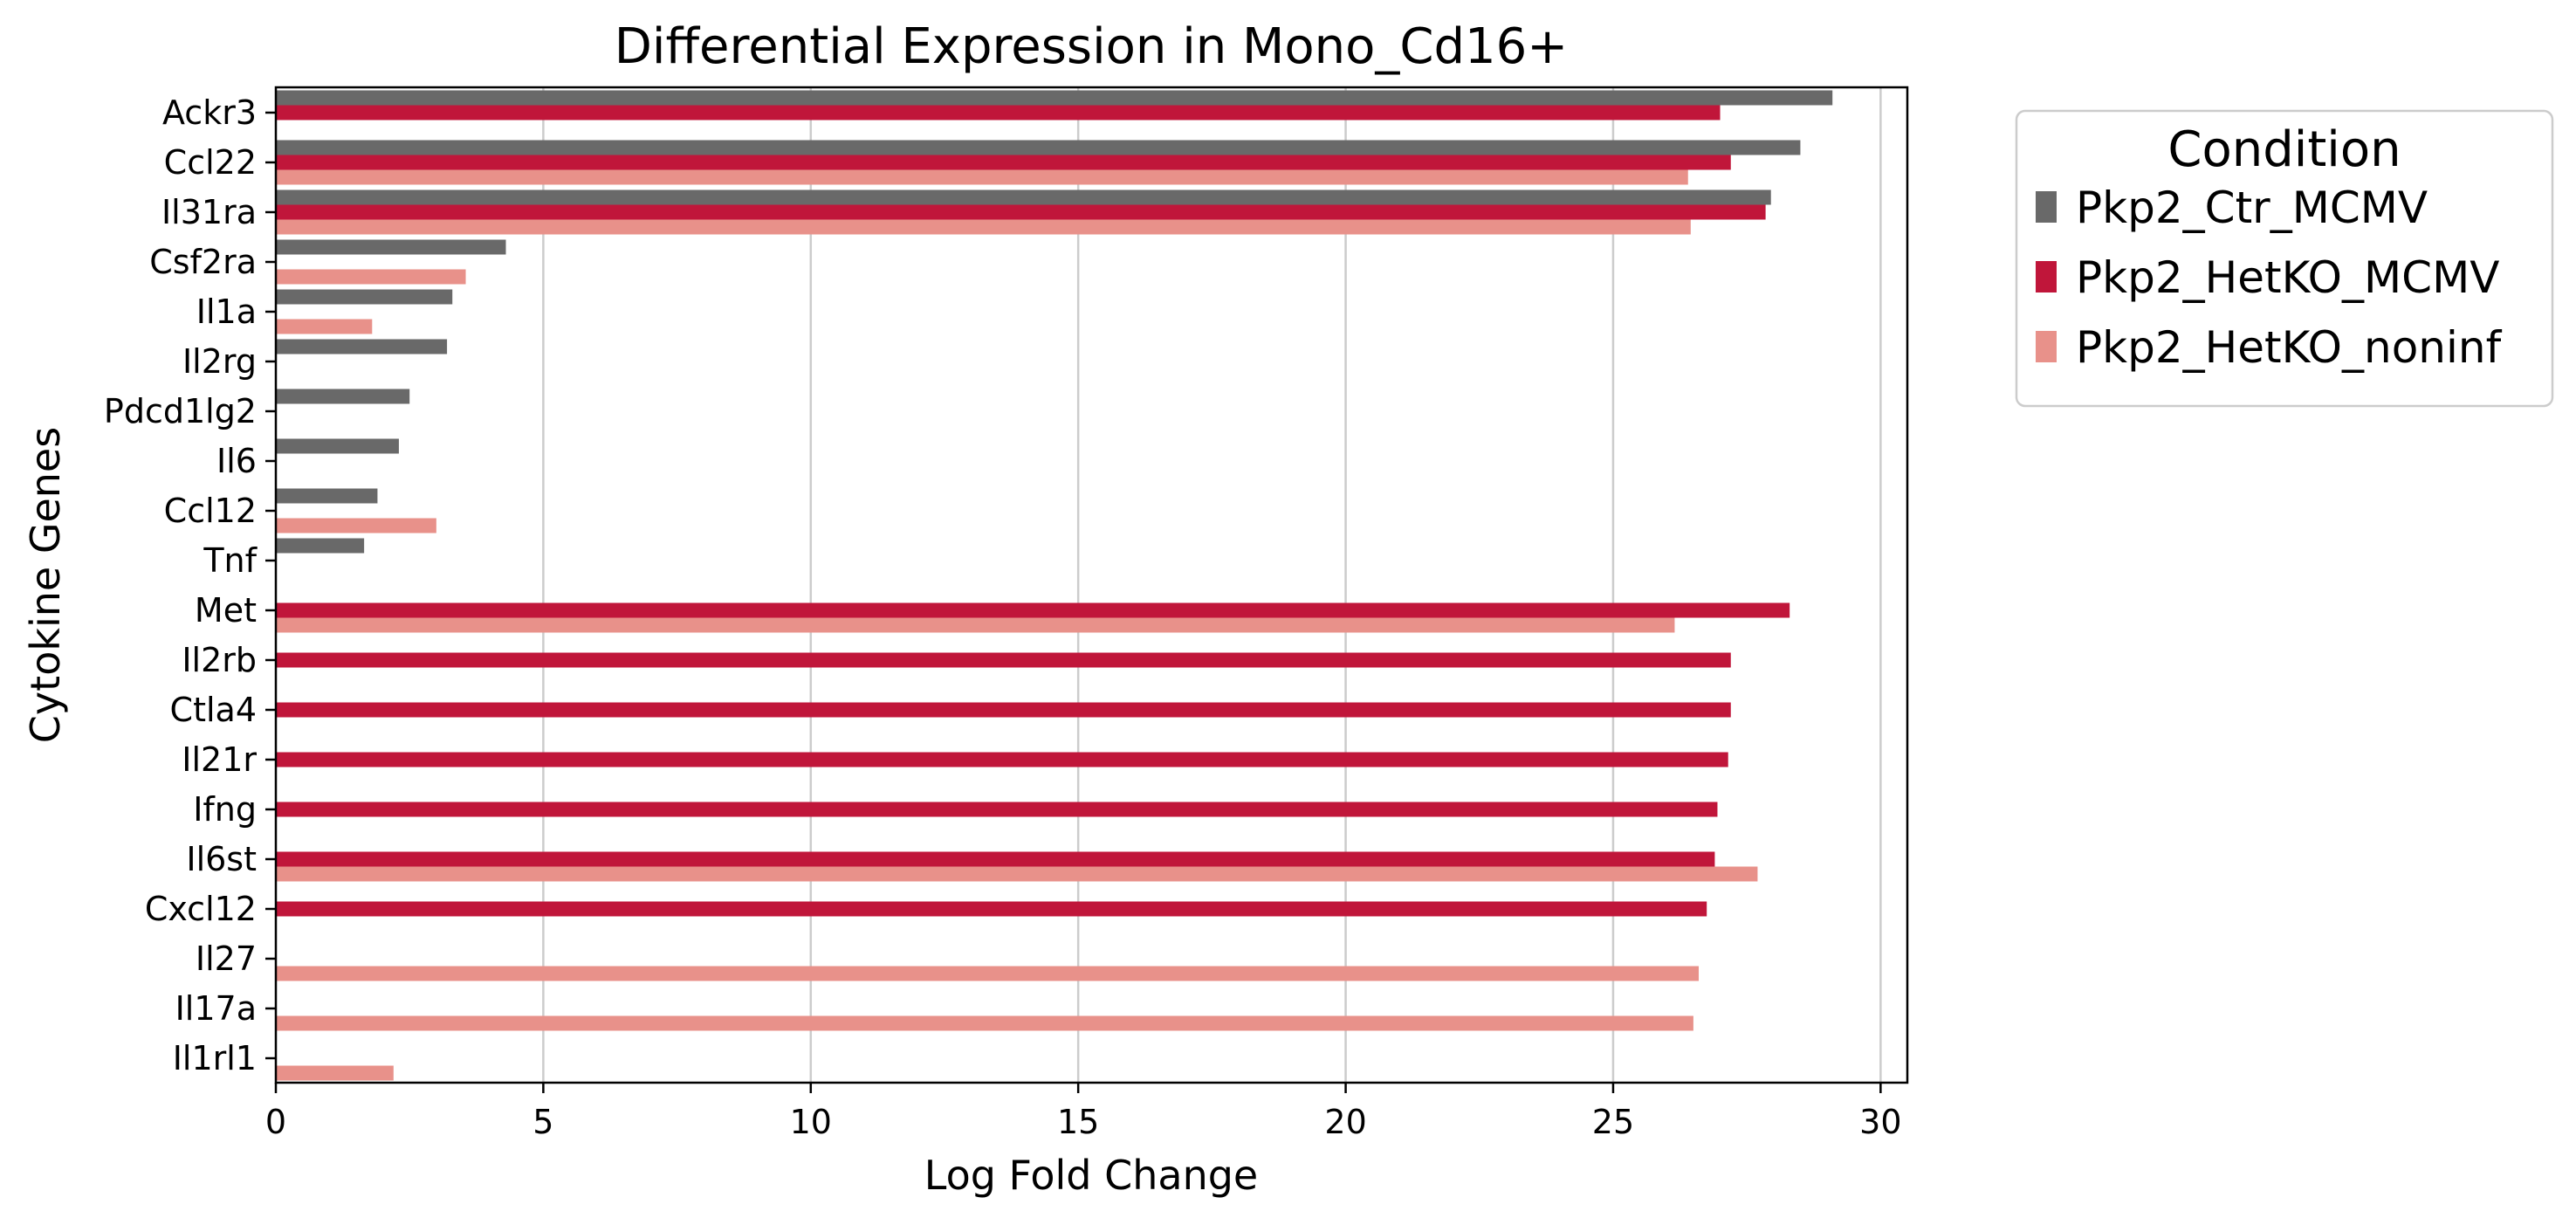 The width and height of the screenshot is (2576, 1225). Describe the element at coordinates (1091, 46) in the screenshot. I see `chart-title: Differential Expression in Mono_Cd16+` at that location.